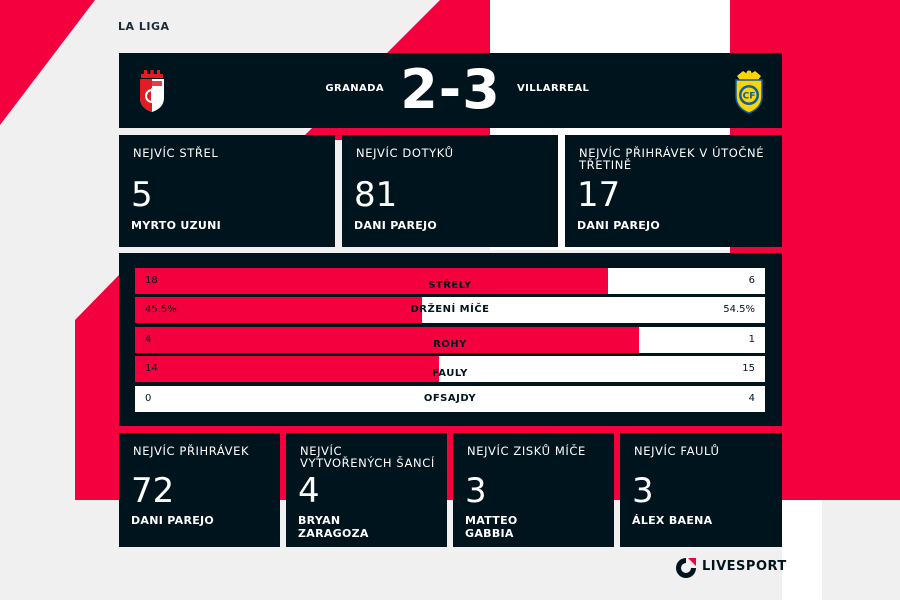  I want to click on stat-name: DRŽENÍ MÍČE, so click(450, 309).